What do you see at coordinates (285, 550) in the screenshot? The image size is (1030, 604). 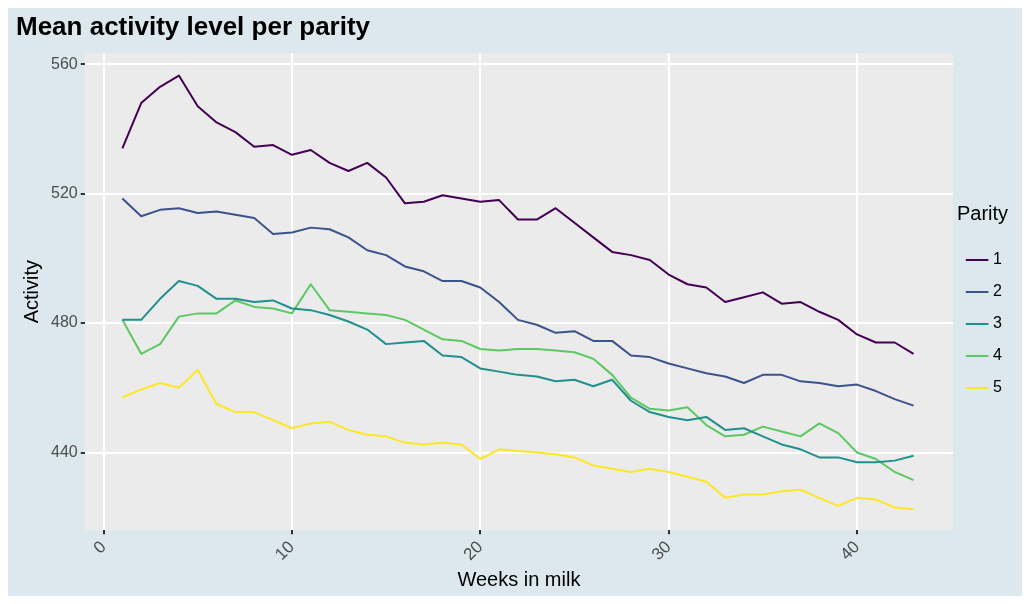 I see `x-tick-label: 10` at bounding box center [285, 550].